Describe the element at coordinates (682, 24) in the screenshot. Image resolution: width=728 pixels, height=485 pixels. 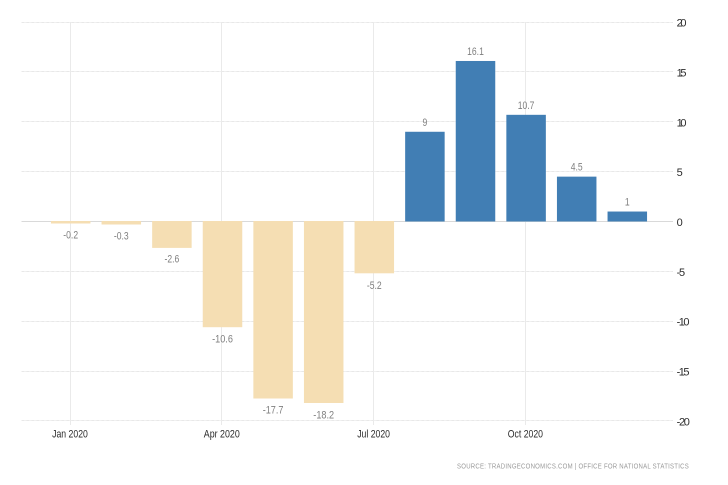
I see `svg-text: 20` at that location.